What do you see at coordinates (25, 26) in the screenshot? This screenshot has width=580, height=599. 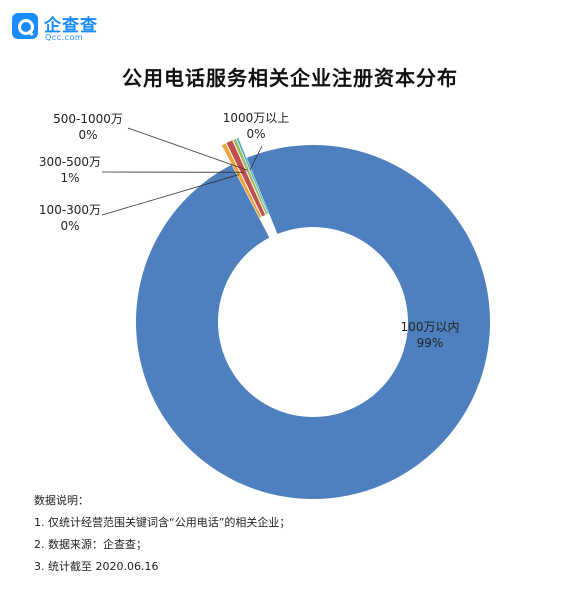 I see `magnifier-logo-icon` at bounding box center [25, 26].